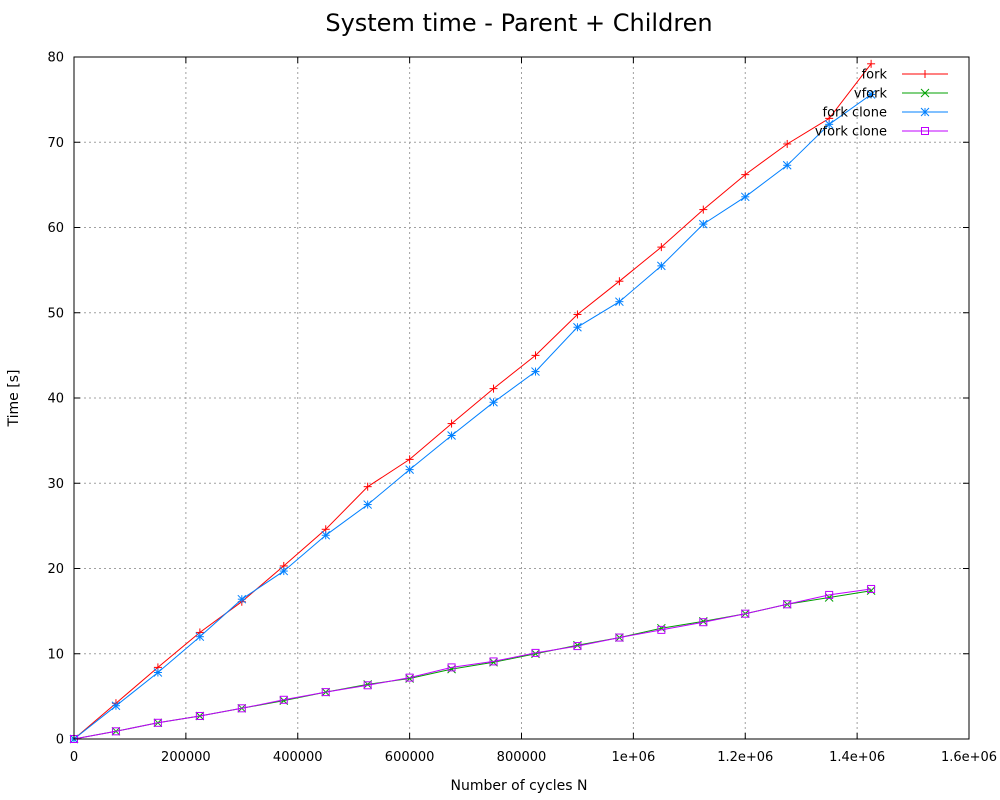  I want to click on legend-label-vfork: vfork, so click(871, 94).